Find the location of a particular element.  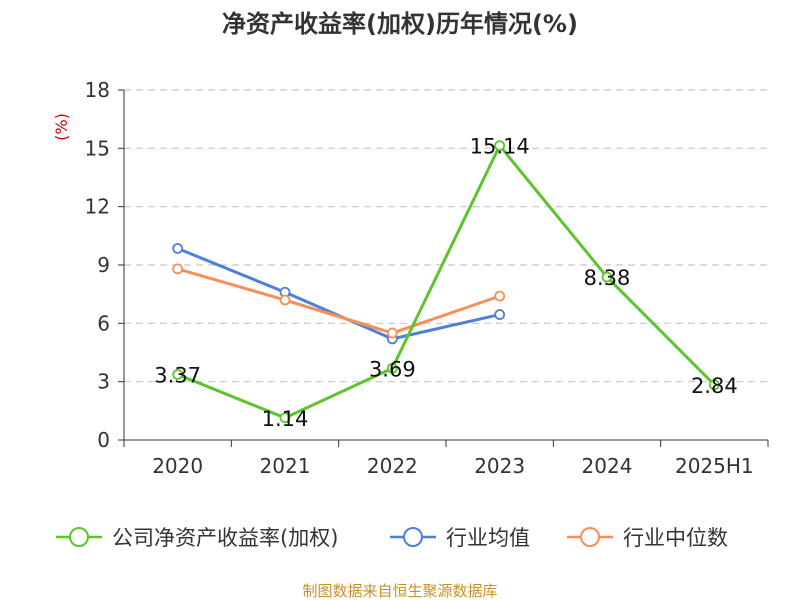

legend-label: 行业均值 is located at coordinates (488, 538).